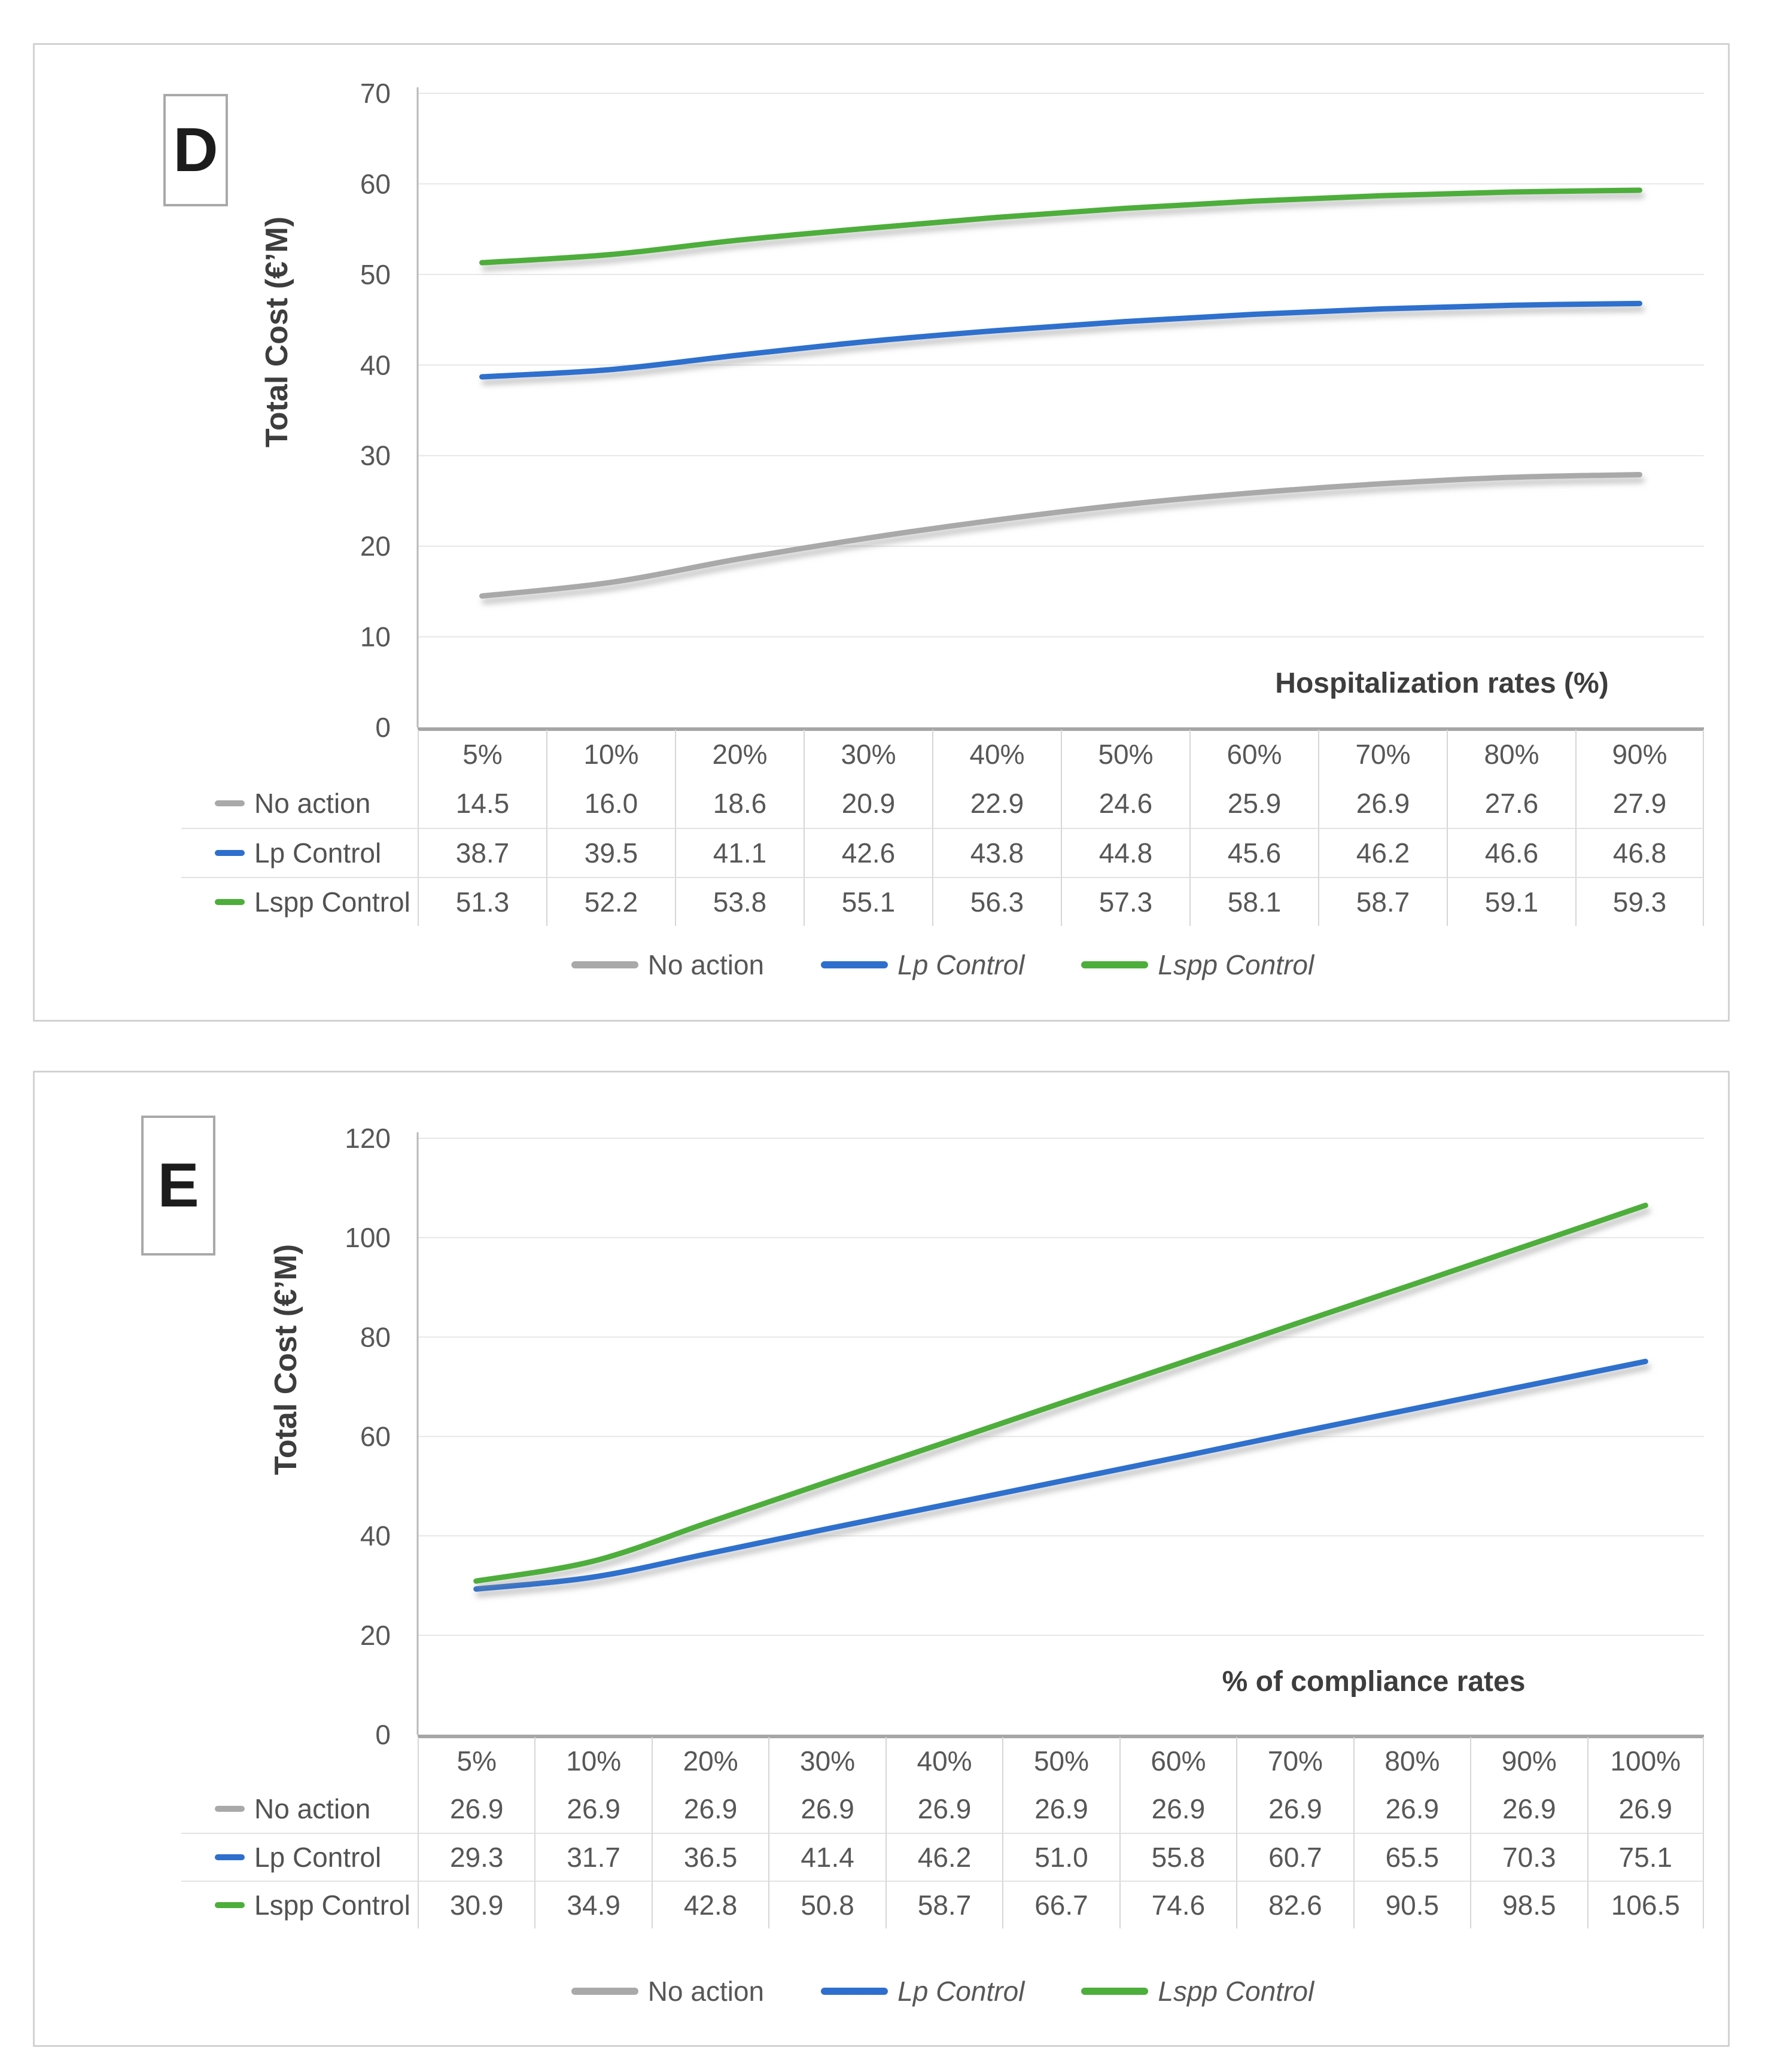  I want to click on table-value-cell: 42.6, so click(868, 852).